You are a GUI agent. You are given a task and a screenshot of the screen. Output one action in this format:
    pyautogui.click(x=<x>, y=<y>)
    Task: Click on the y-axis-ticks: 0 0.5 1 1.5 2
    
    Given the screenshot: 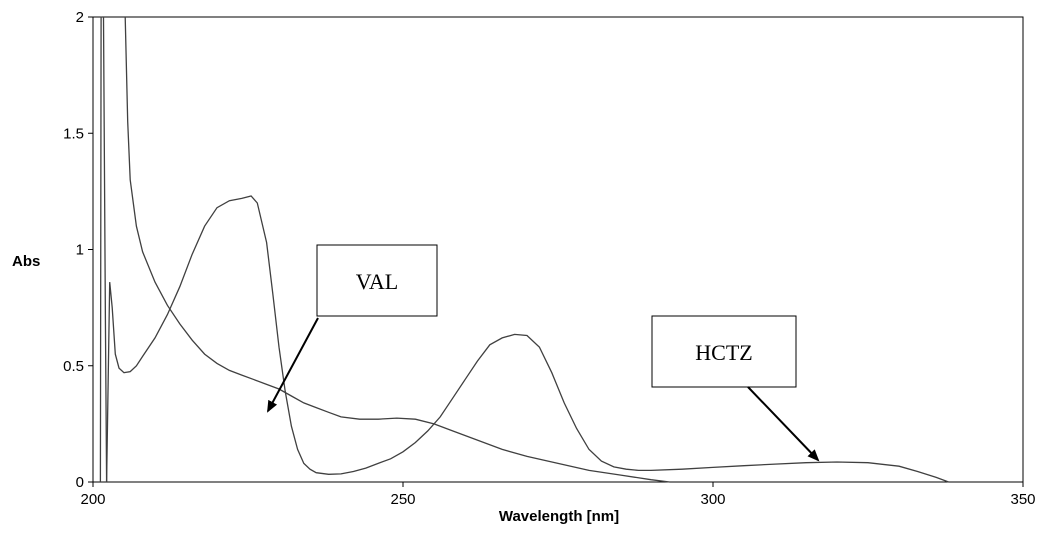 What is the action you would take?
    pyautogui.click(x=78, y=250)
    